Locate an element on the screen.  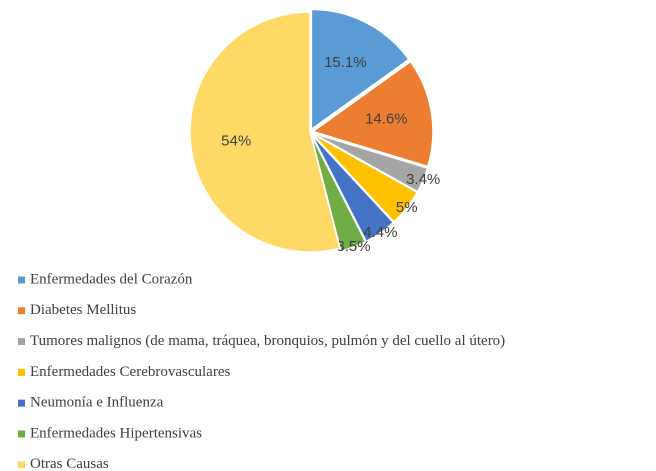
data-label: 4.4% is located at coordinates (380, 232).